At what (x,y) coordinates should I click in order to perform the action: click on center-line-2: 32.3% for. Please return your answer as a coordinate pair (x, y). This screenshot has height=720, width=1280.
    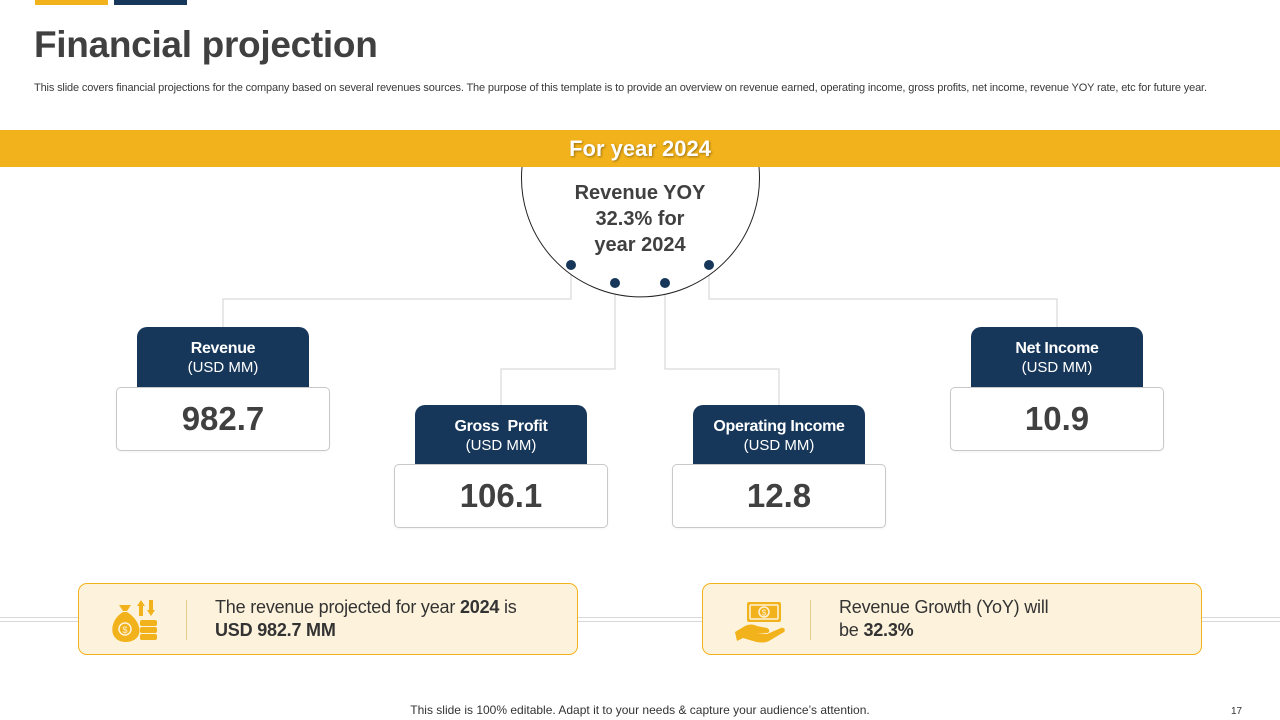
    Looking at the image, I should click on (640, 219).